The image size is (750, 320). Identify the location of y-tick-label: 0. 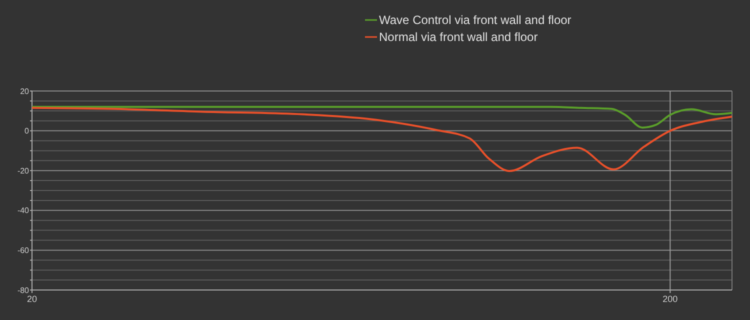
(27, 131).